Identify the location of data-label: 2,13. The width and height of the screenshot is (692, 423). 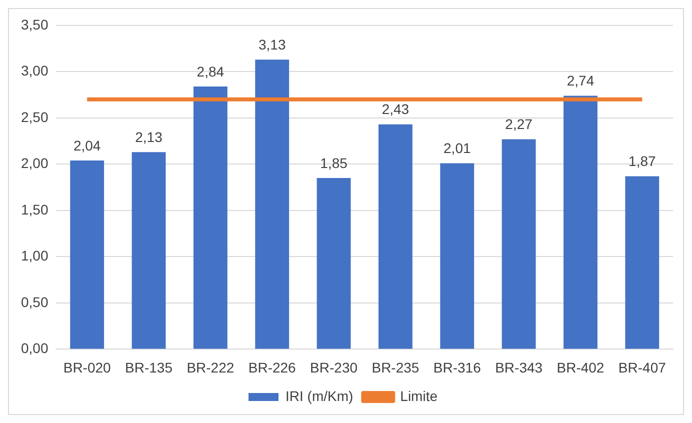
(149, 137).